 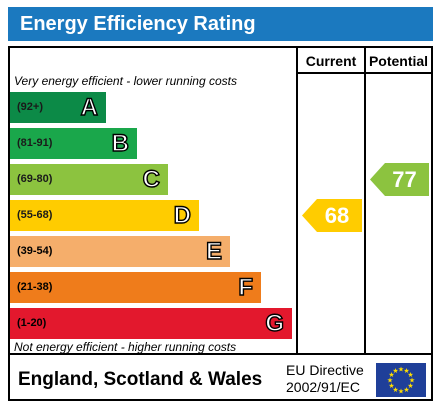 I want to click on eu-stars: ★★★★★★★★★ ★ ★★, so click(x=401, y=381).